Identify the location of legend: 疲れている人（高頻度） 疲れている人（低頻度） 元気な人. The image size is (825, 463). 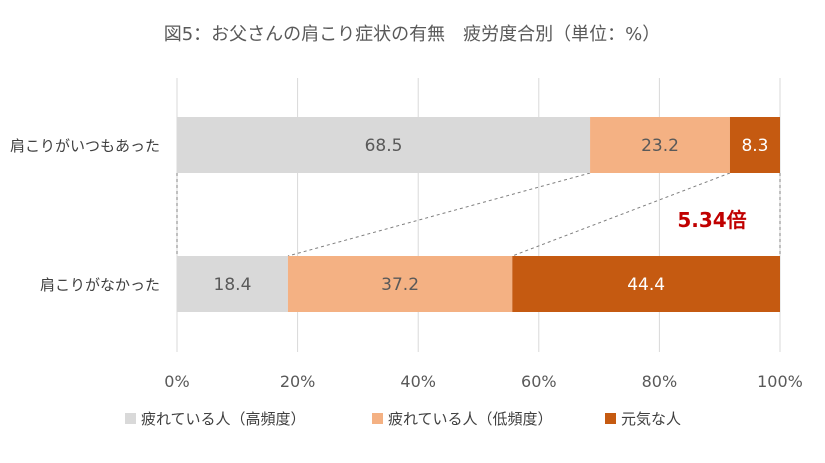
(403, 419).